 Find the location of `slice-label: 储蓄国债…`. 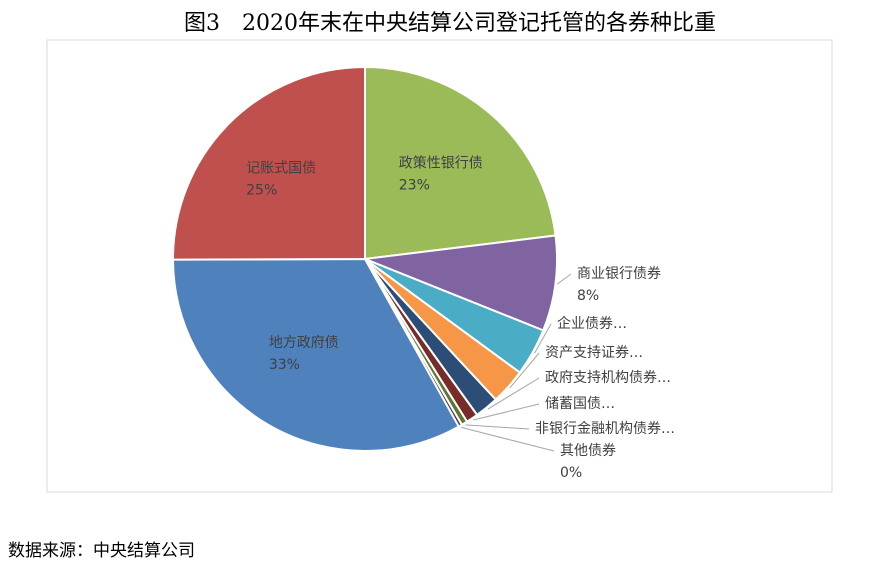

slice-label: 储蓄国债… is located at coordinates (580, 404).